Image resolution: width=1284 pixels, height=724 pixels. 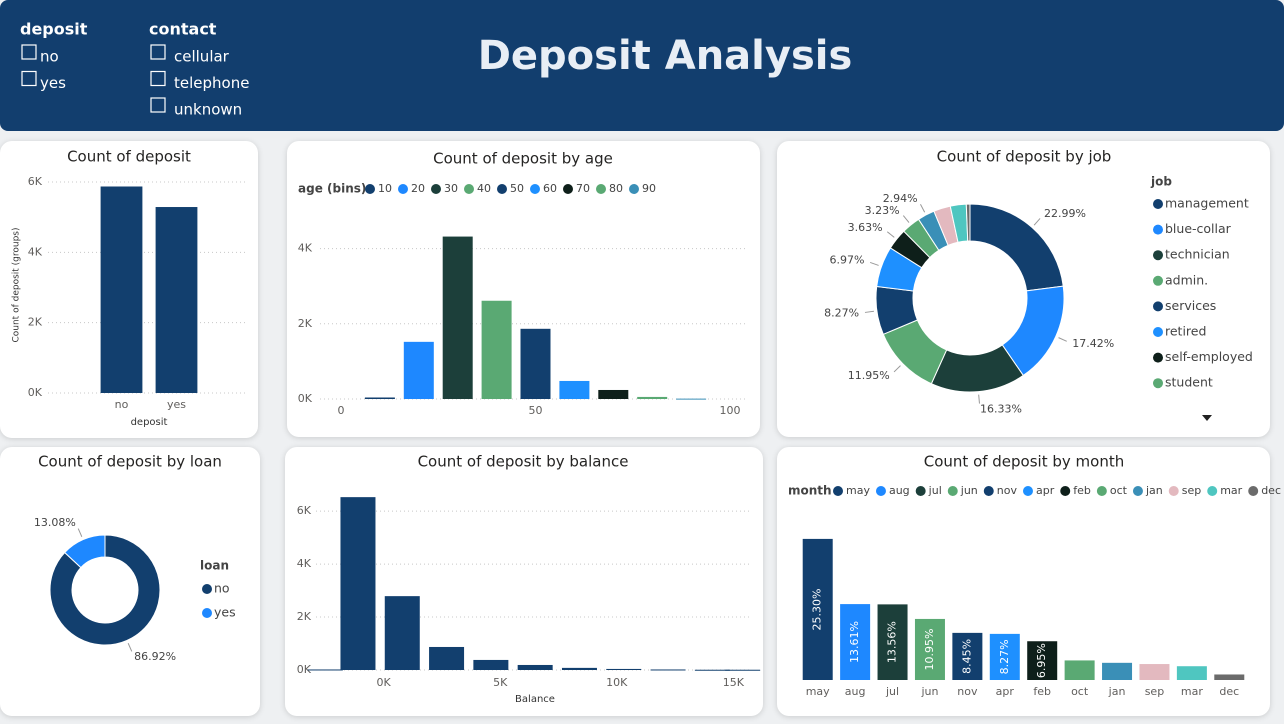 What do you see at coordinates (858, 490) in the screenshot?
I see `legend-label: may` at bounding box center [858, 490].